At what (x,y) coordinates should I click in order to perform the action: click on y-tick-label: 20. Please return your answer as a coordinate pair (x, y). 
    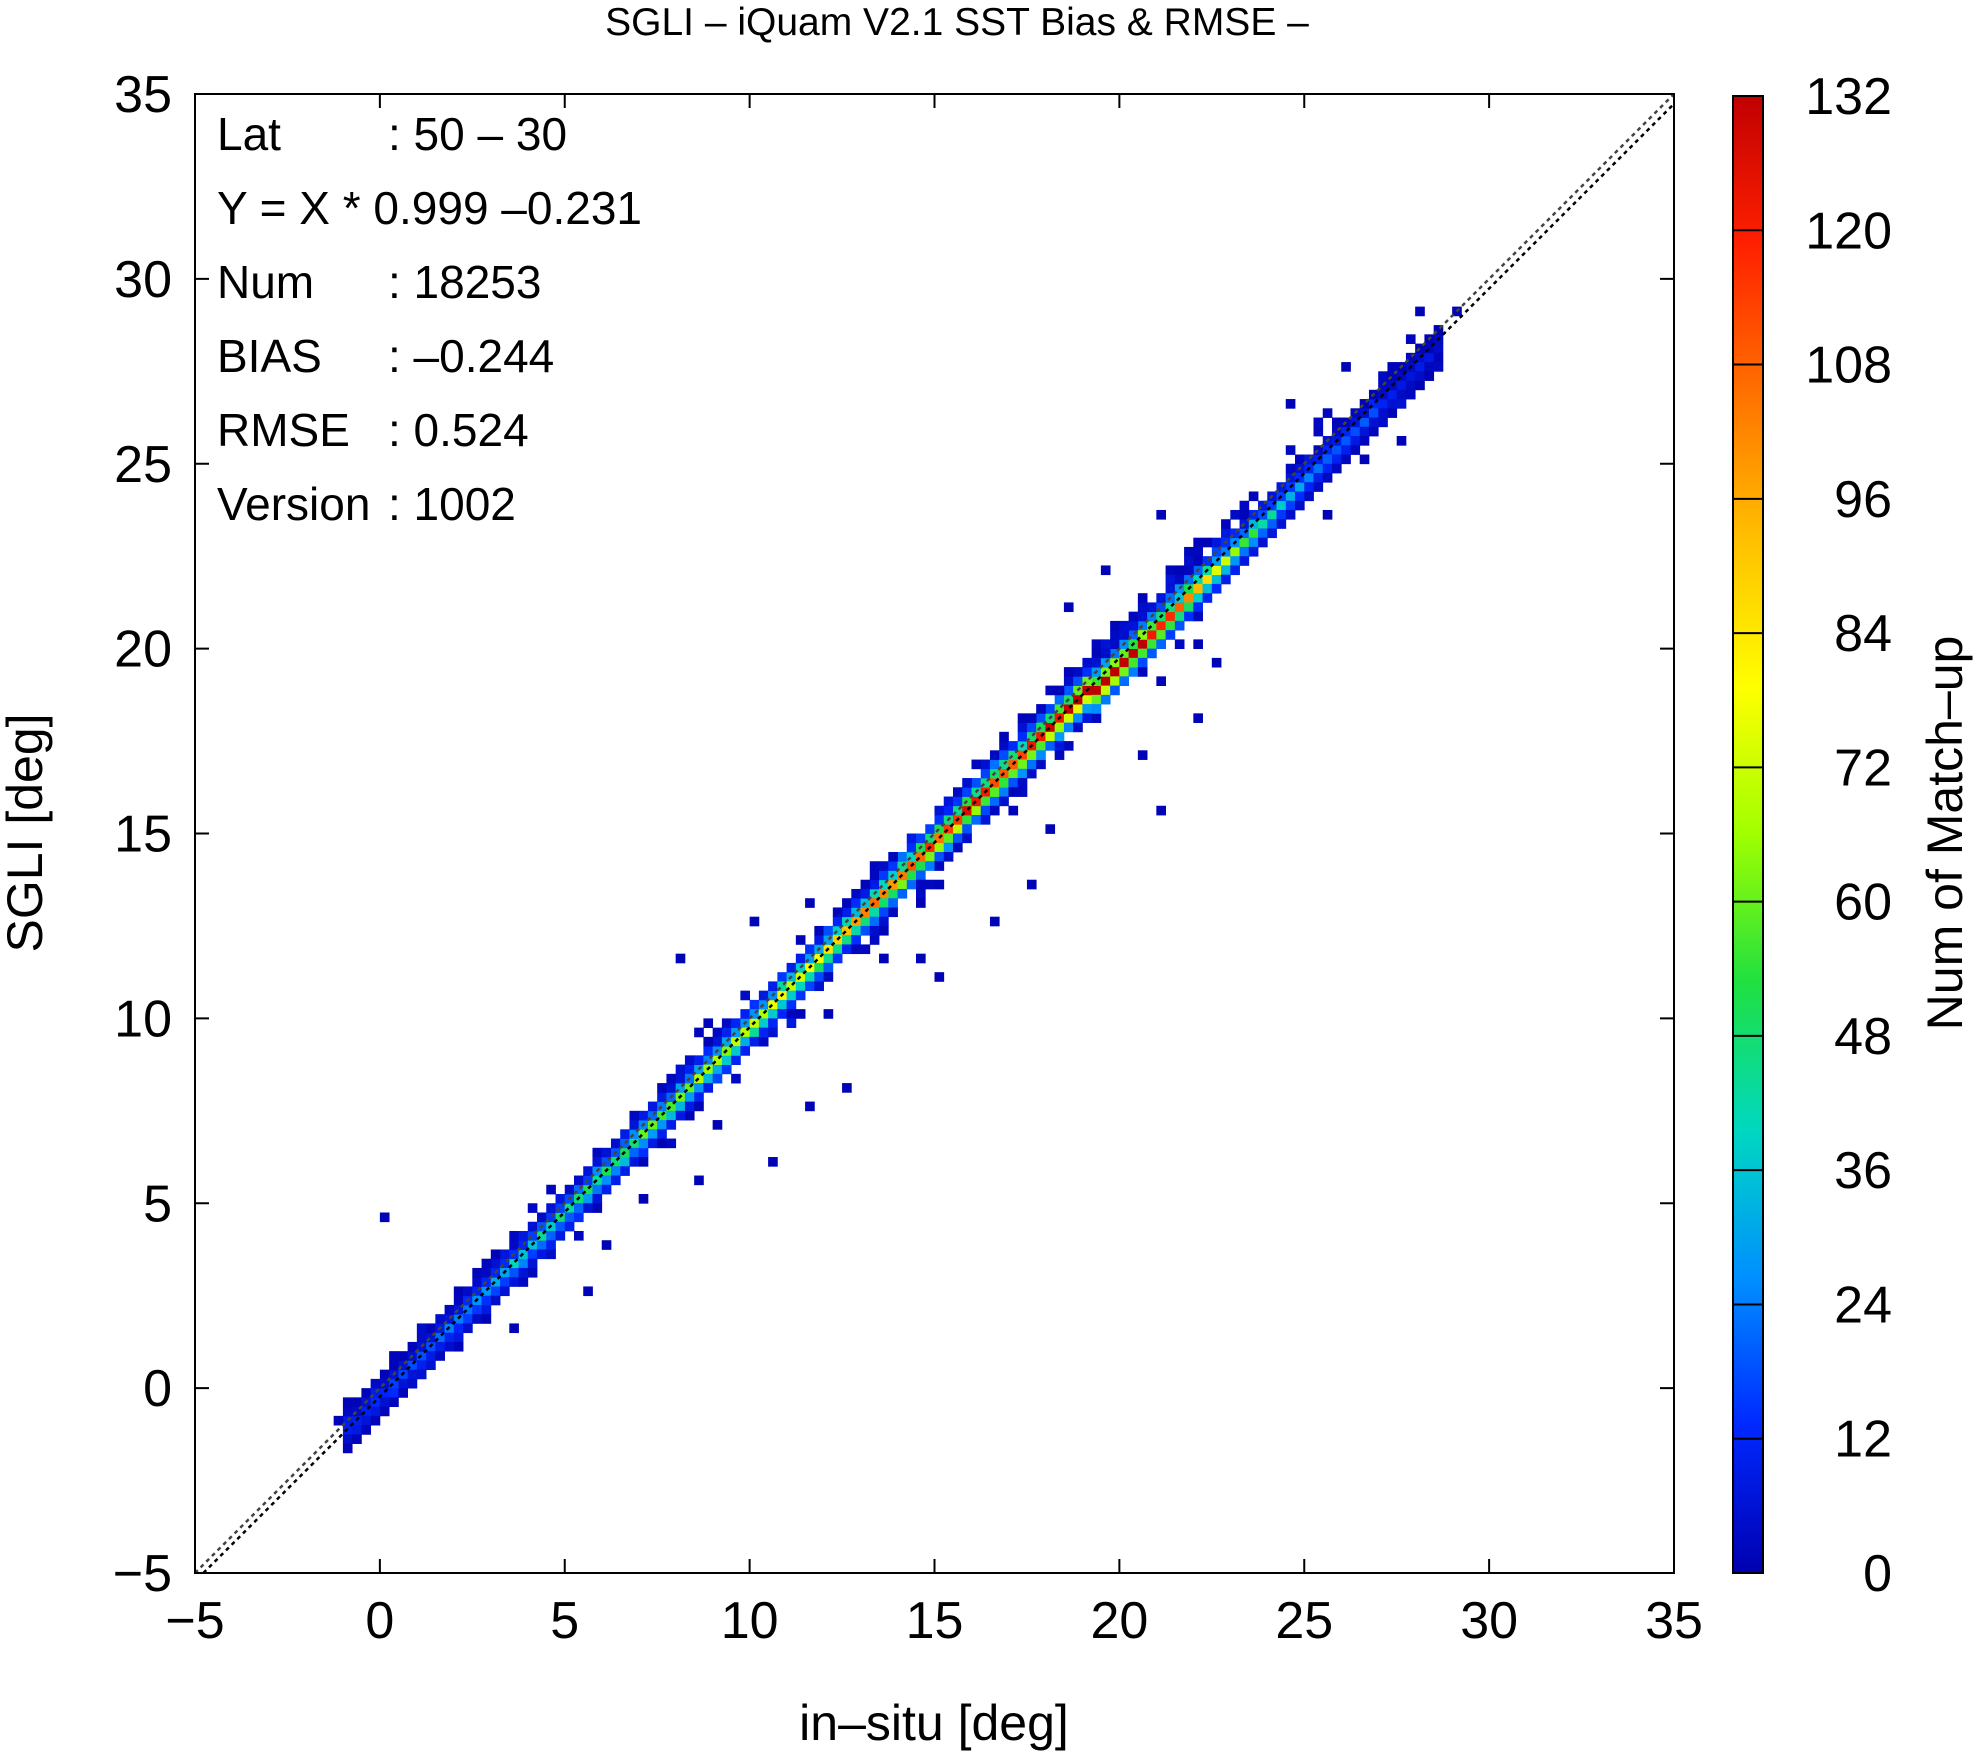
    Looking at the image, I should click on (143, 650).